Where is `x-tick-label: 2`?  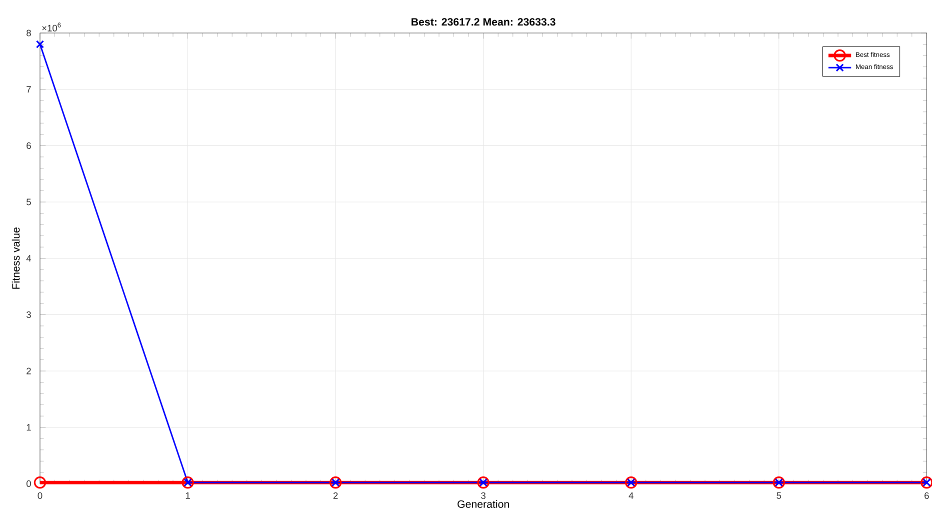
x-tick-label: 2 is located at coordinates (335, 495).